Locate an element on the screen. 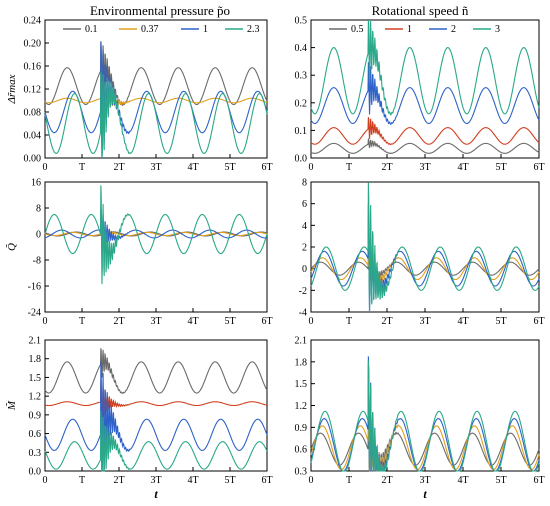 This screenshot has width=550, height=506. legend-label: 1 is located at coordinates (205, 29).